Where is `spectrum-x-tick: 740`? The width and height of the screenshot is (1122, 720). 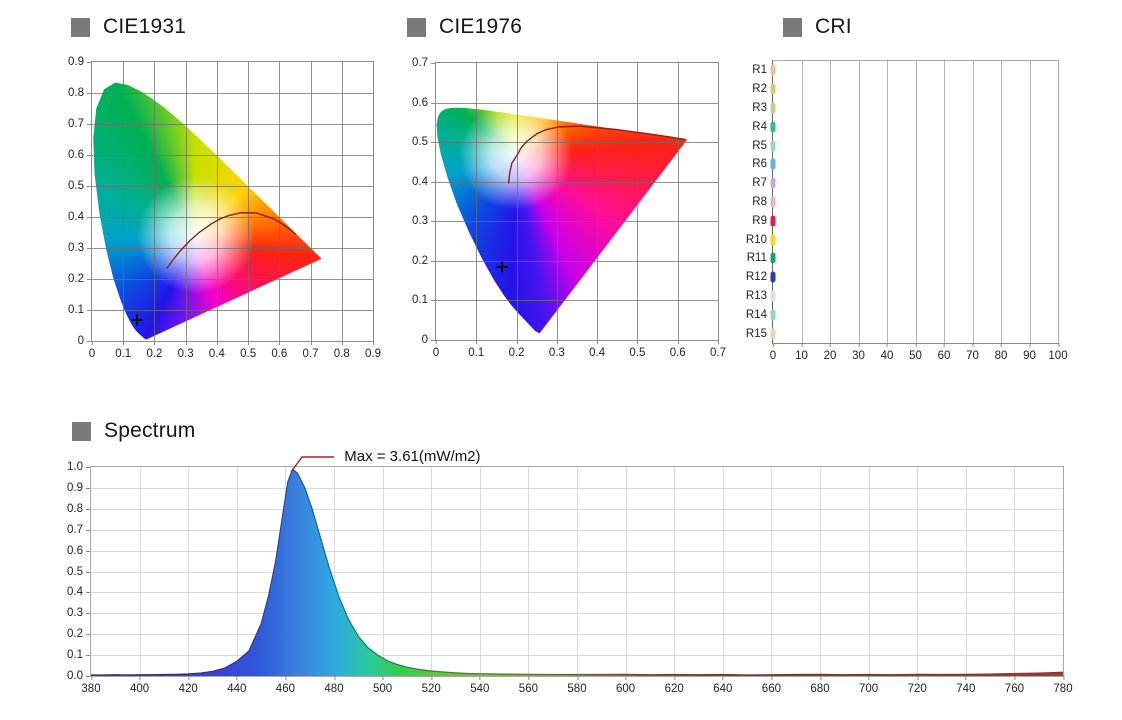 spectrum-x-tick: 740 is located at coordinates (966, 685).